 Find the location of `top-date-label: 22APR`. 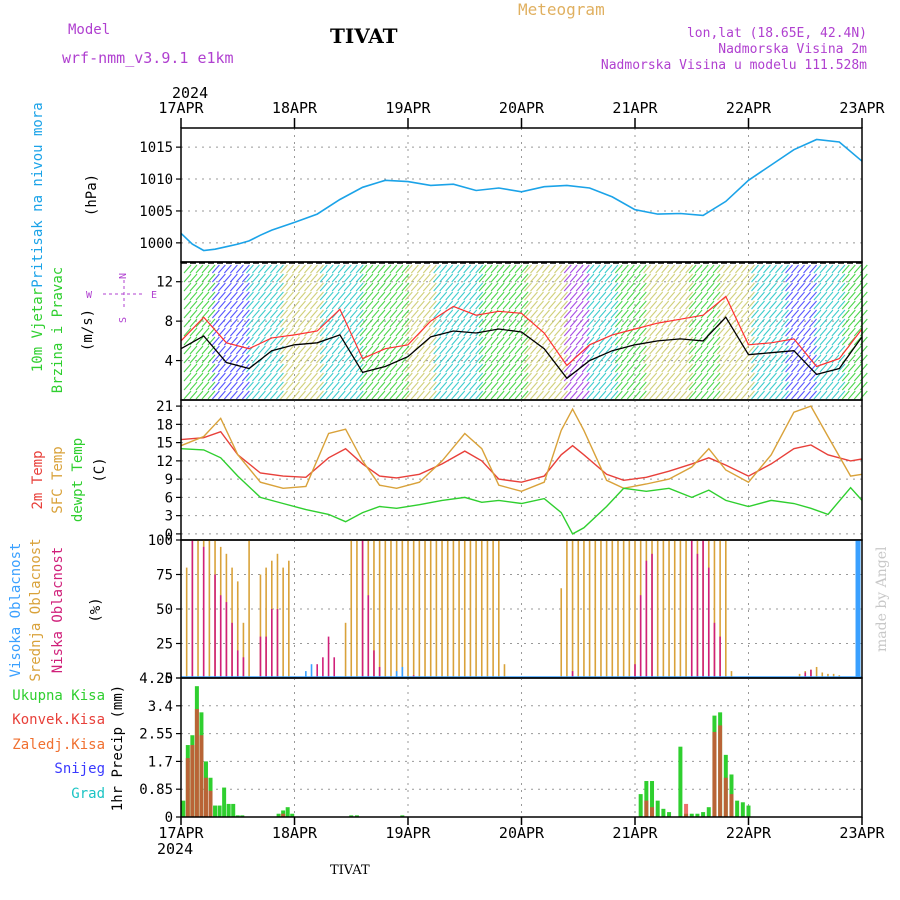

top-date-label: 22APR is located at coordinates (749, 108).